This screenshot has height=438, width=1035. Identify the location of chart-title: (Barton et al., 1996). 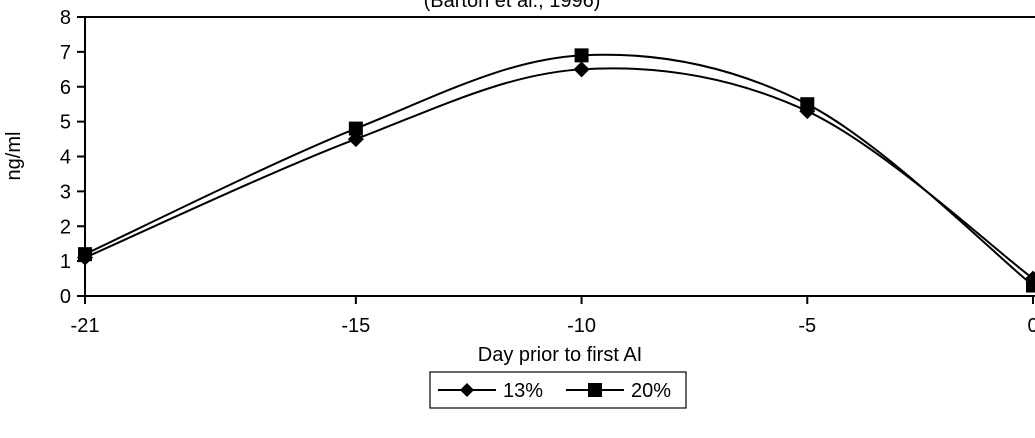
(512, 6).